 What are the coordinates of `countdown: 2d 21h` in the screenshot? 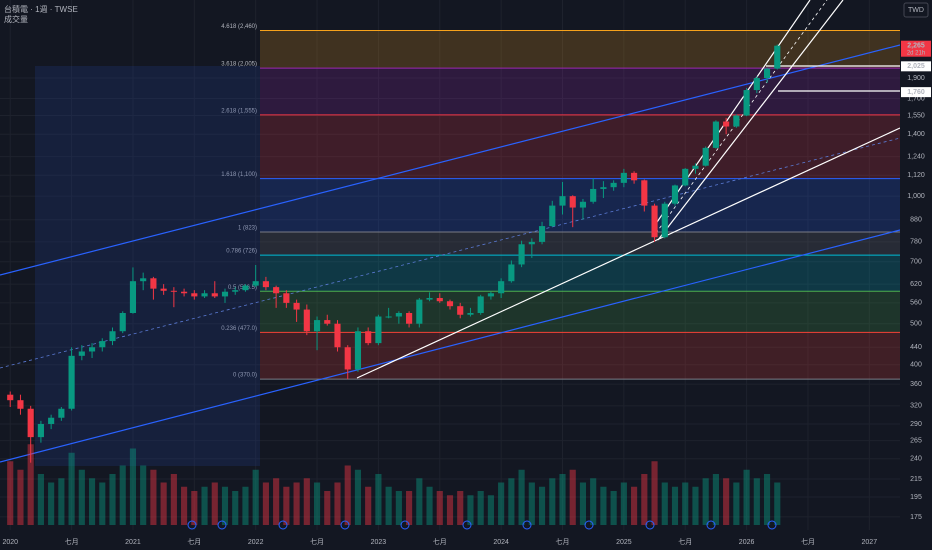 It's located at (916, 53).